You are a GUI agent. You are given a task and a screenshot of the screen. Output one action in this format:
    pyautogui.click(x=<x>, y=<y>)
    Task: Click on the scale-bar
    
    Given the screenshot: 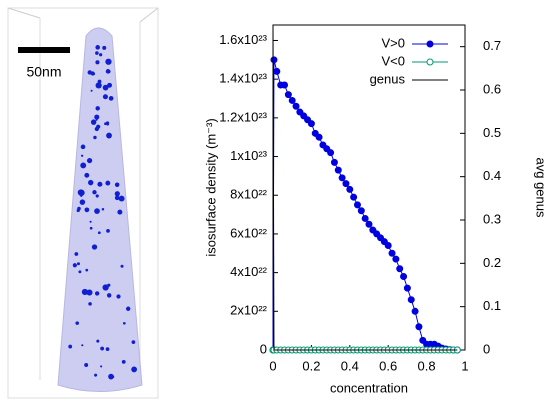 What is the action you would take?
    pyautogui.click(x=44, y=50)
    